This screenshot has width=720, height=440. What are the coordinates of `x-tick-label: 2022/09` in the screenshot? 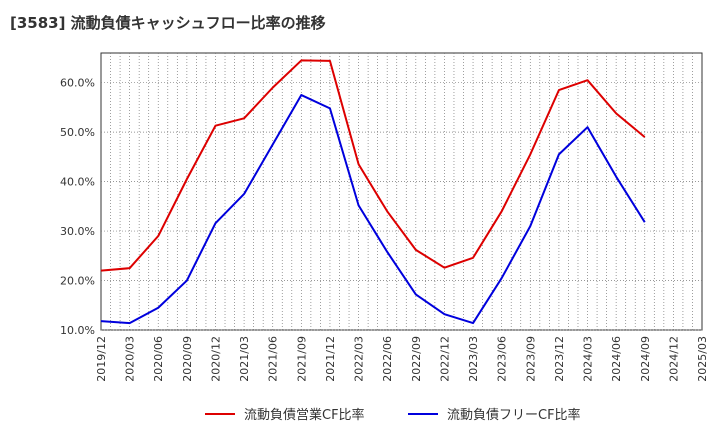 It's located at (416, 359).